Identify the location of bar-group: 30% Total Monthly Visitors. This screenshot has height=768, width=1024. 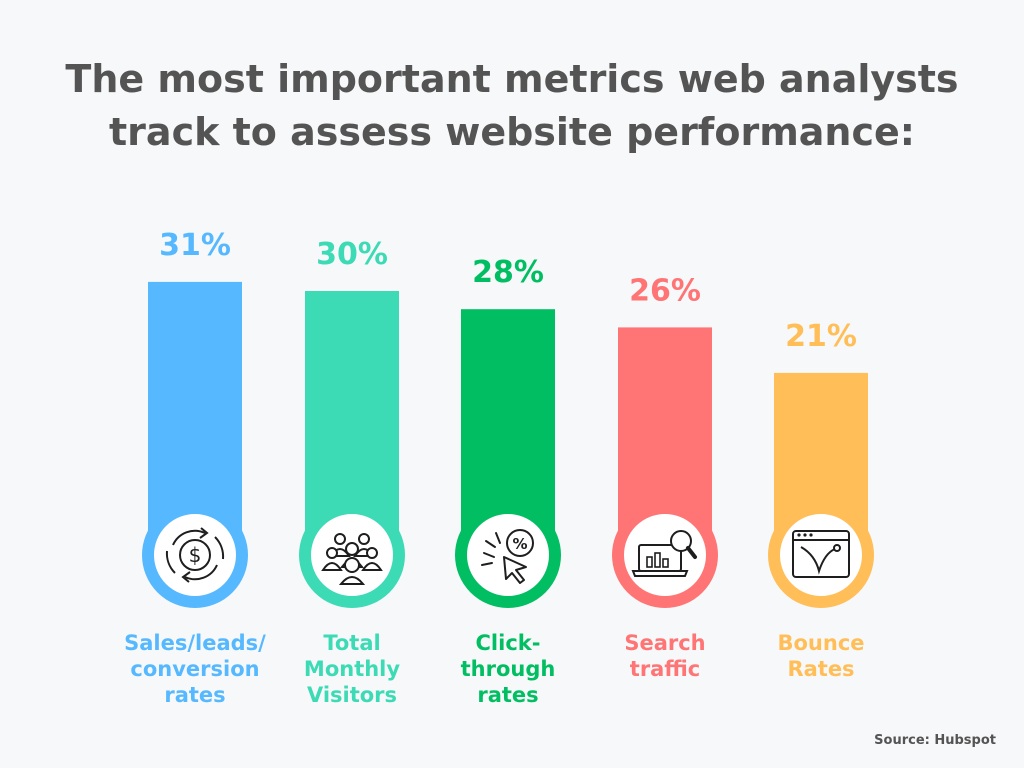
(352, 472).